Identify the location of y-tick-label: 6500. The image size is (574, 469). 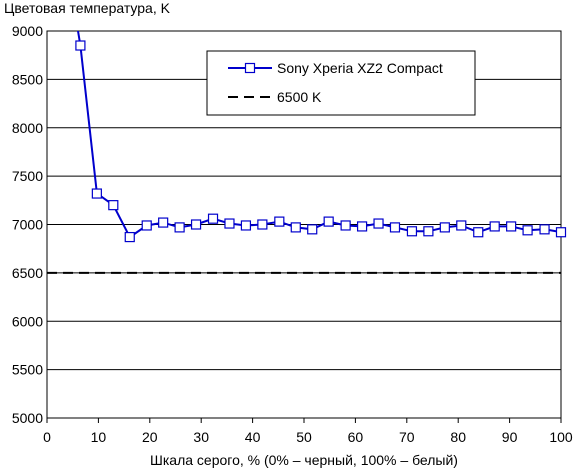
(27, 273).